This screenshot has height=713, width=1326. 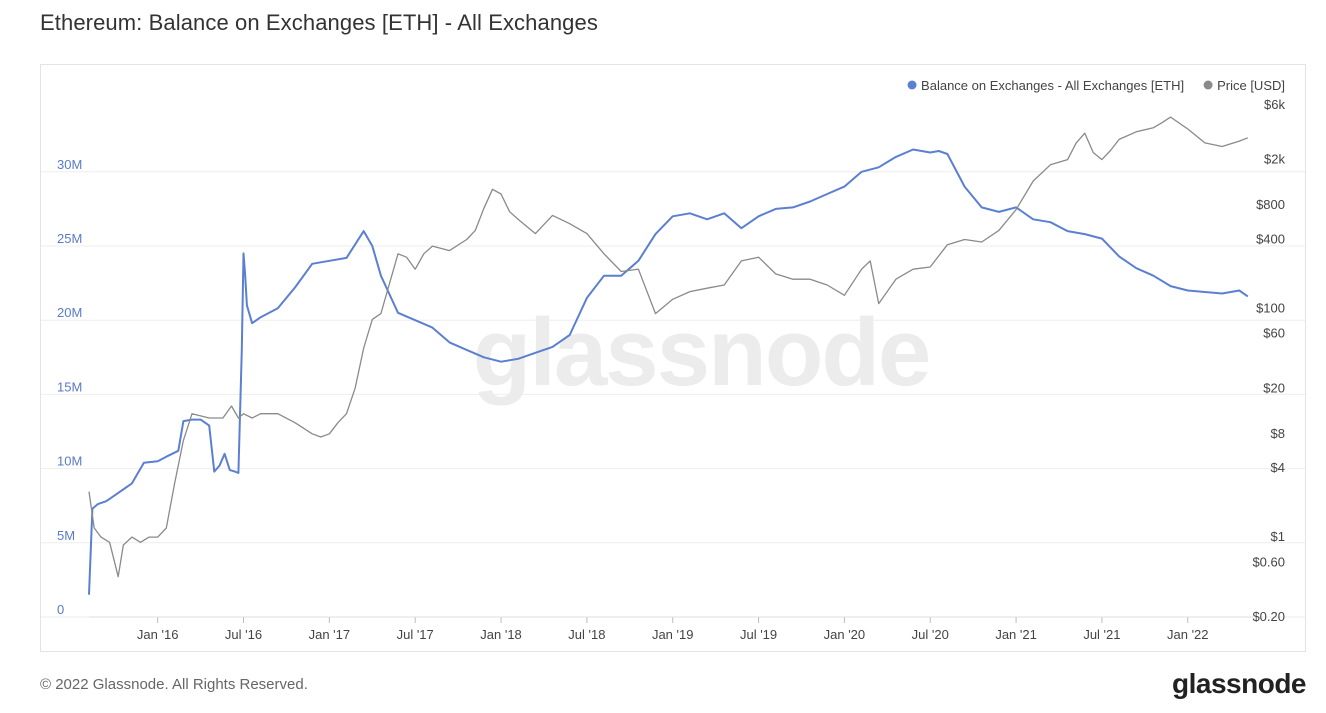 I want to click on copyright-text: © 2022 Glassnode. All Rights Reserved., so click(x=174, y=684).